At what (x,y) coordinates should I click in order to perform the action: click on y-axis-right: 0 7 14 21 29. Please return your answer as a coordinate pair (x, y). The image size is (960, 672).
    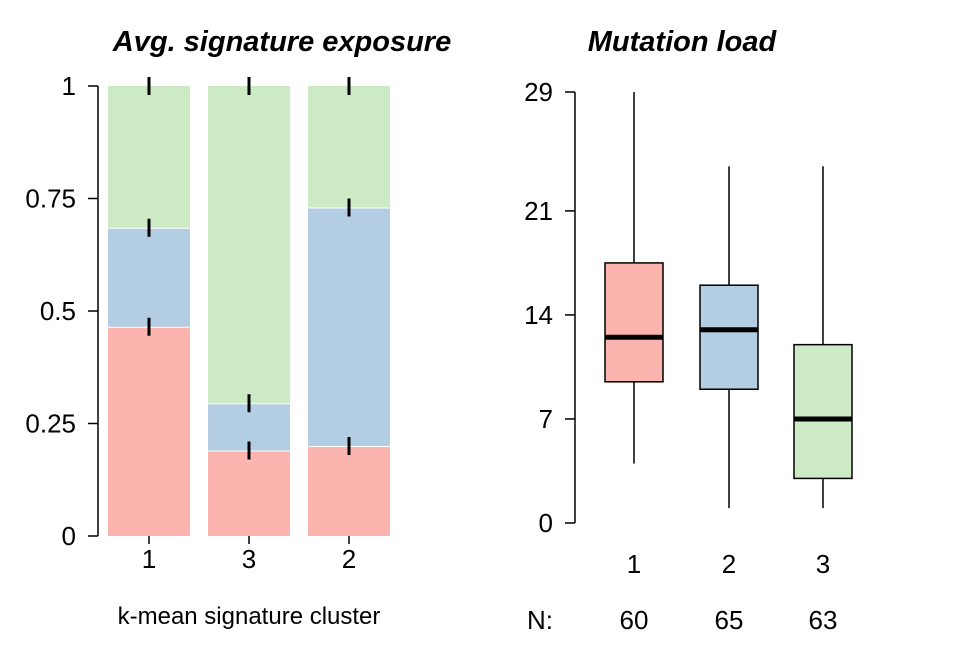
    Looking at the image, I should click on (550, 307).